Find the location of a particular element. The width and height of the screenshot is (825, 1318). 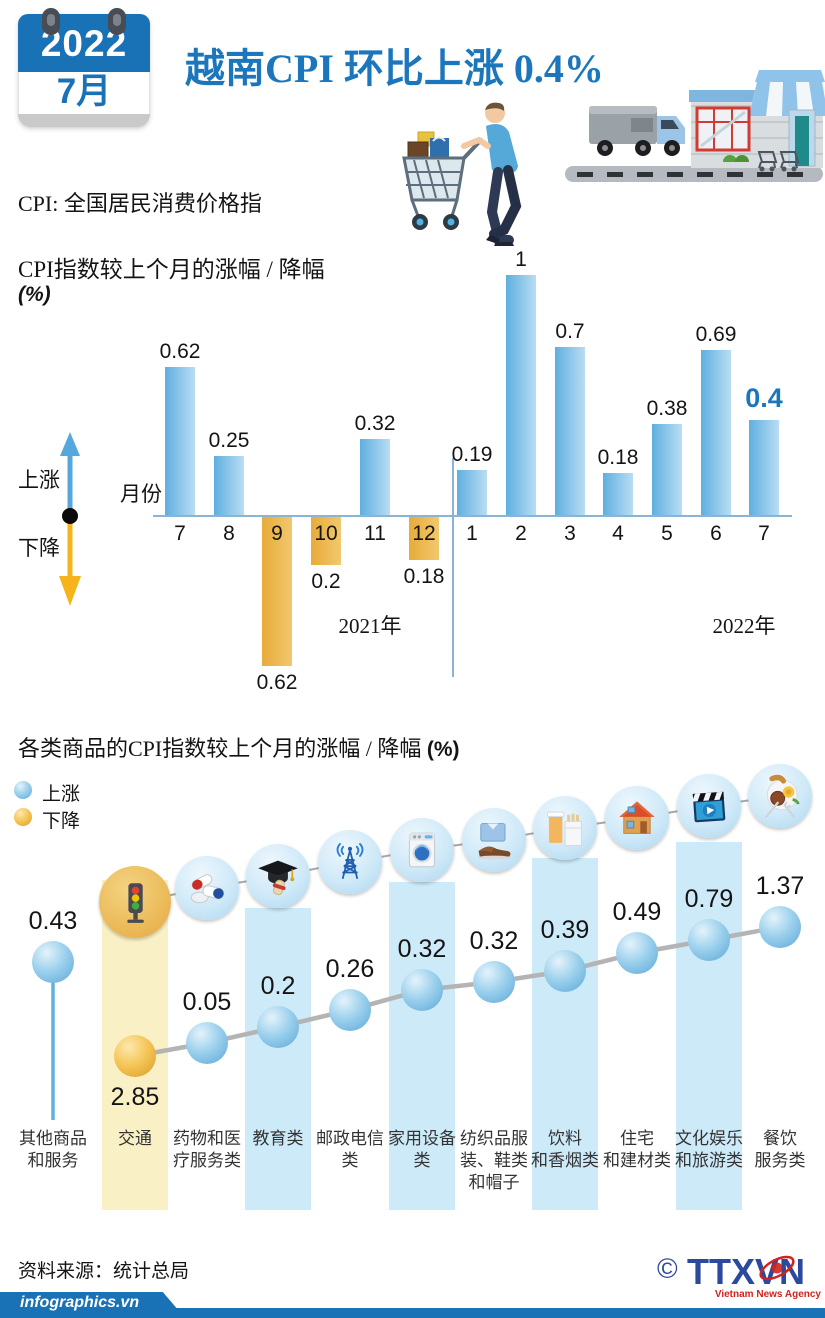

month-tick-label: 5 is located at coordinates (667, 533).